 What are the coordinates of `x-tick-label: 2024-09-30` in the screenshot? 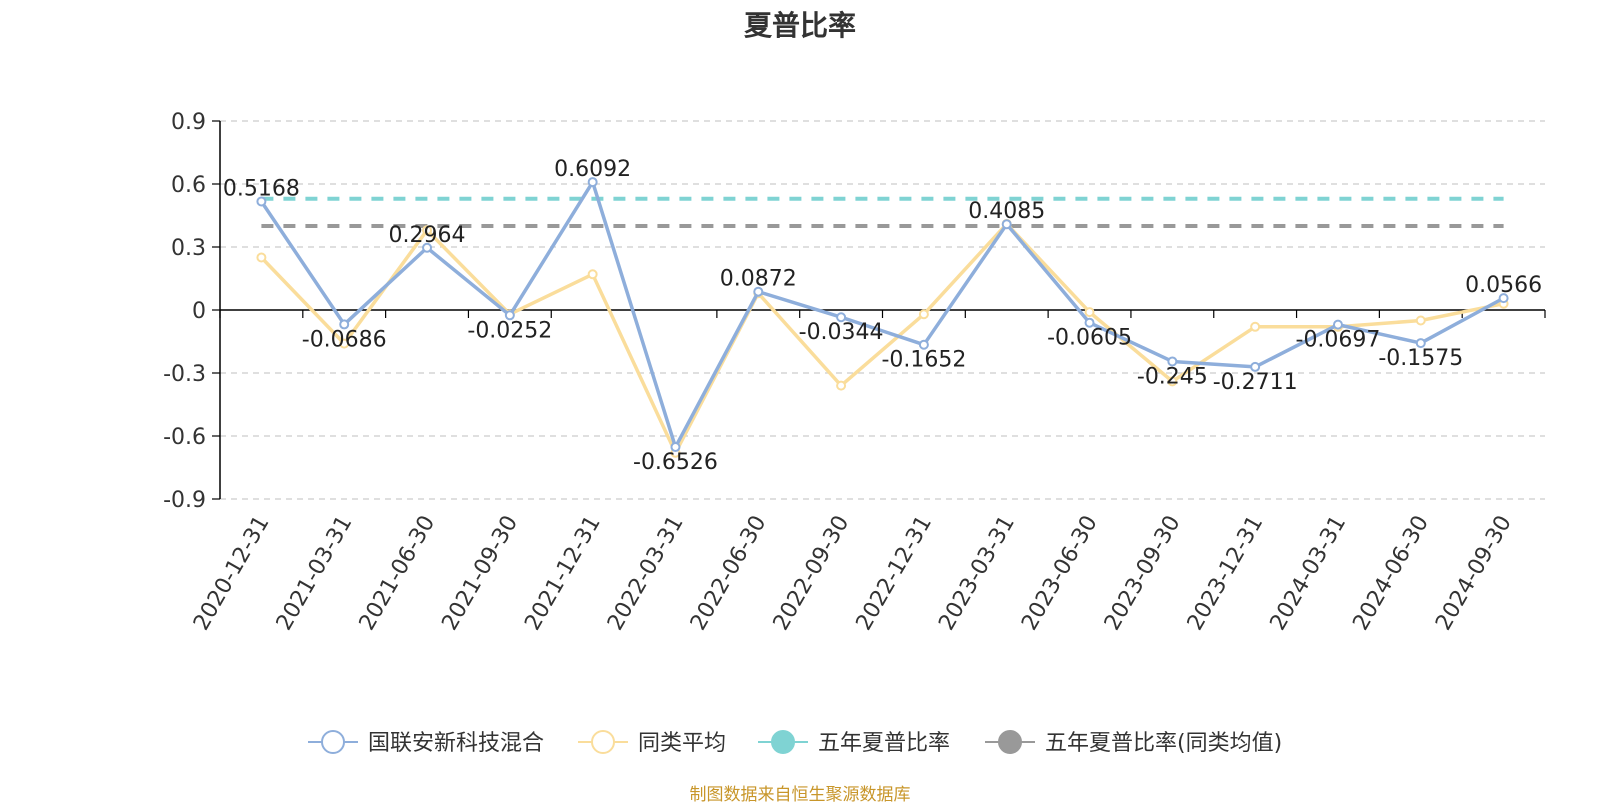 It's located at (1474, 573).